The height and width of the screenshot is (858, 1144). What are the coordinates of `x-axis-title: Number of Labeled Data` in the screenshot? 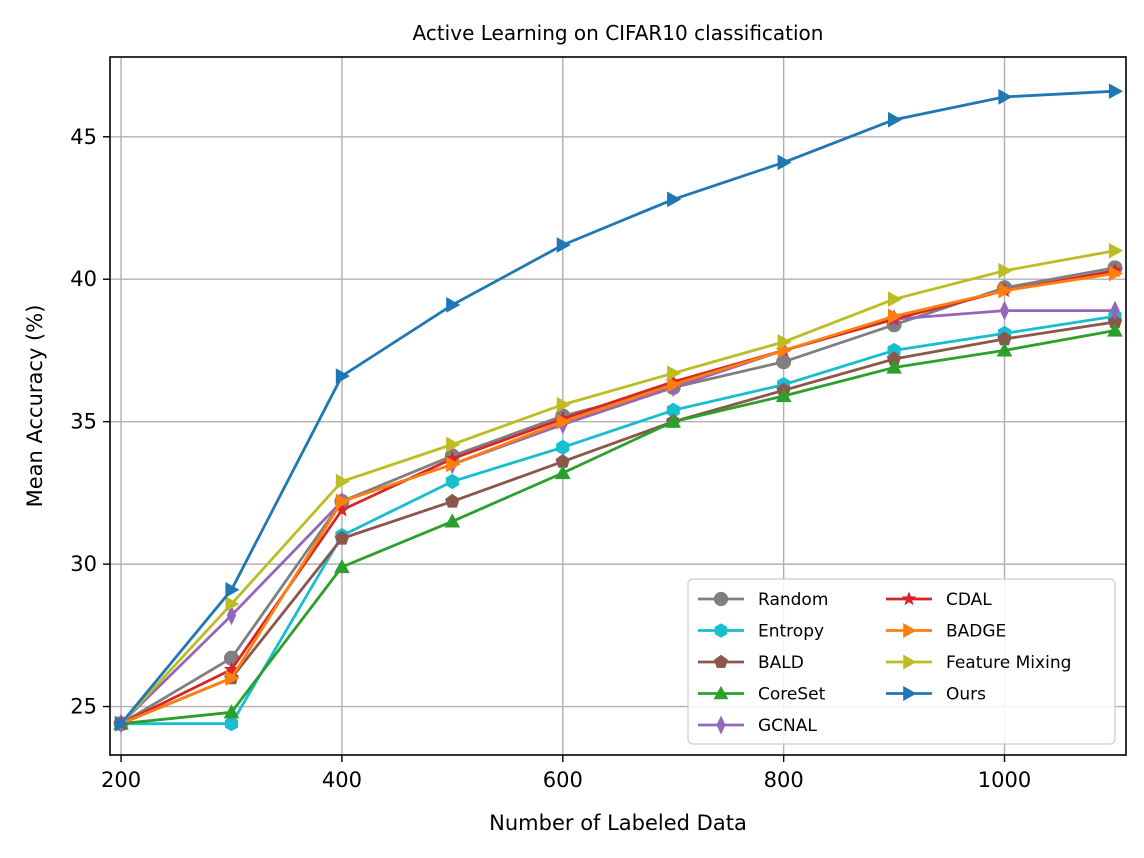 It's located at (618, 823).